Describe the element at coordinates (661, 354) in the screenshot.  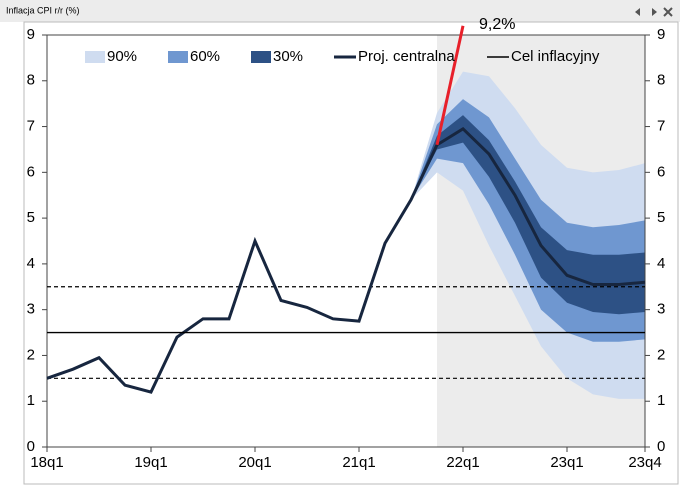
I see `y2-tick-label: 2` at that location.